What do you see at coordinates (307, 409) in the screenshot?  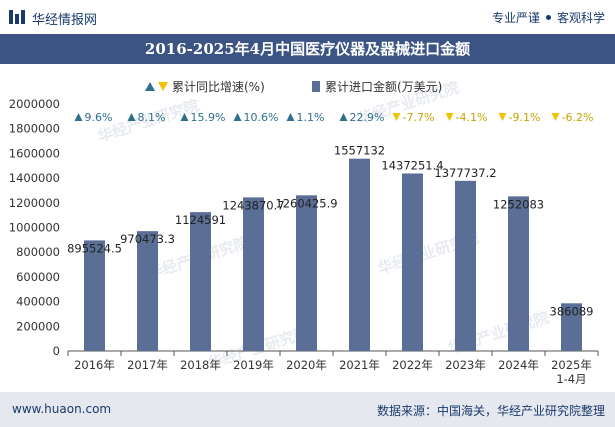 I see `footer-bar: www.huaon.com 数据来源：中国海关，华经产业研究院整理` at bounding box center [307, 409].